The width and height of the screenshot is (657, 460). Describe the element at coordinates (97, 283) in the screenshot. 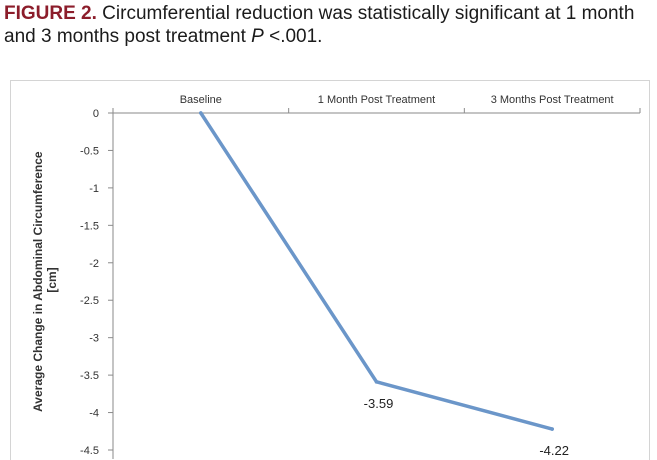

I see `y-axis: 0 -0.5 -1 -1.5 -2 -2.5 -3 -3.5 -4 -4.5` at that location.